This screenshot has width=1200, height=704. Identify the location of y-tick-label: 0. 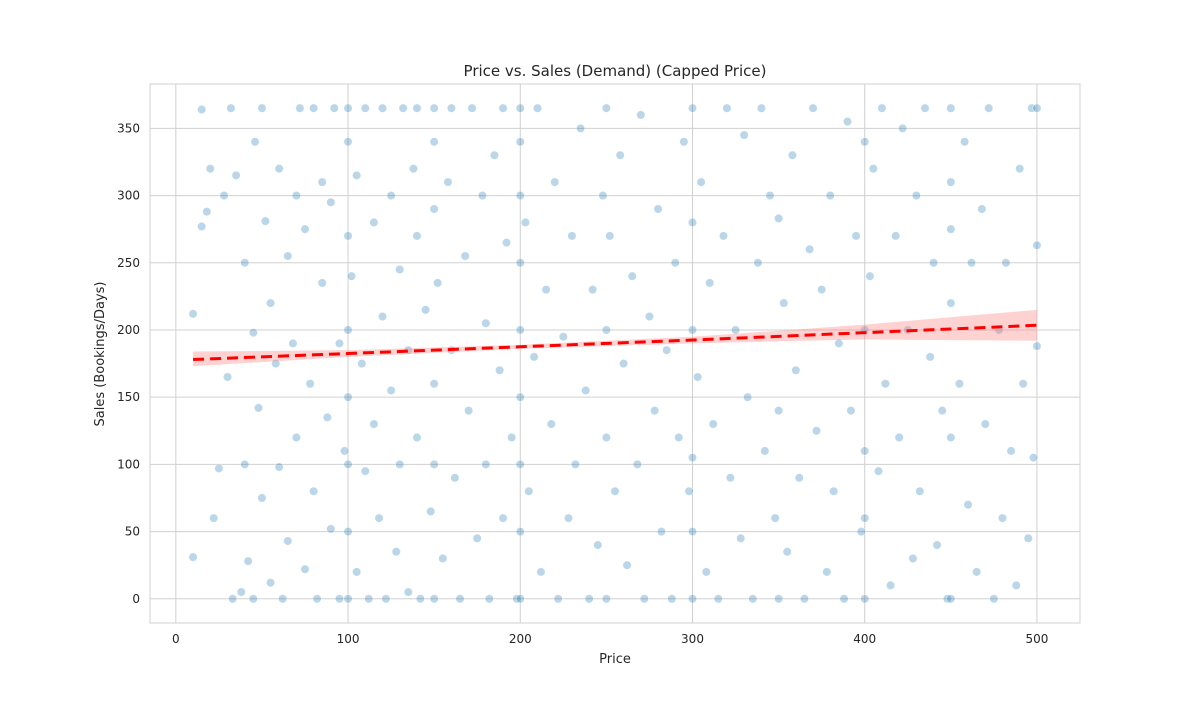
(136, 599).